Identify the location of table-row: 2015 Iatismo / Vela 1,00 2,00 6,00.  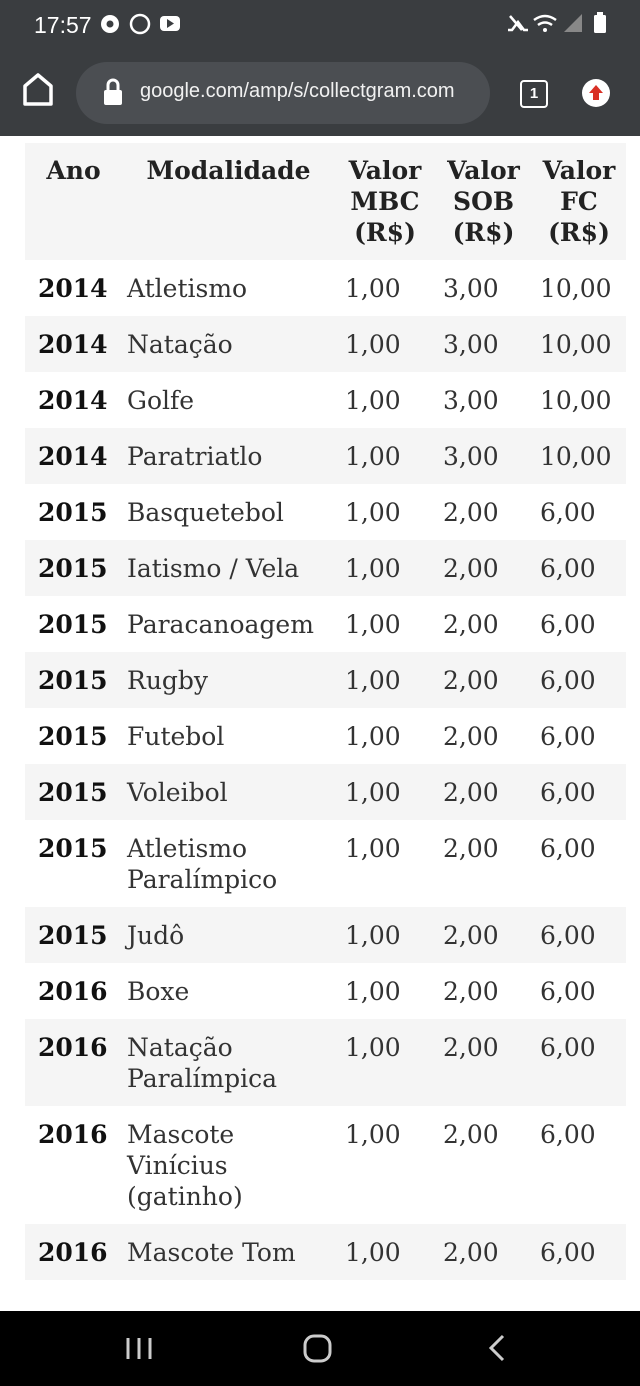
(325, 568).